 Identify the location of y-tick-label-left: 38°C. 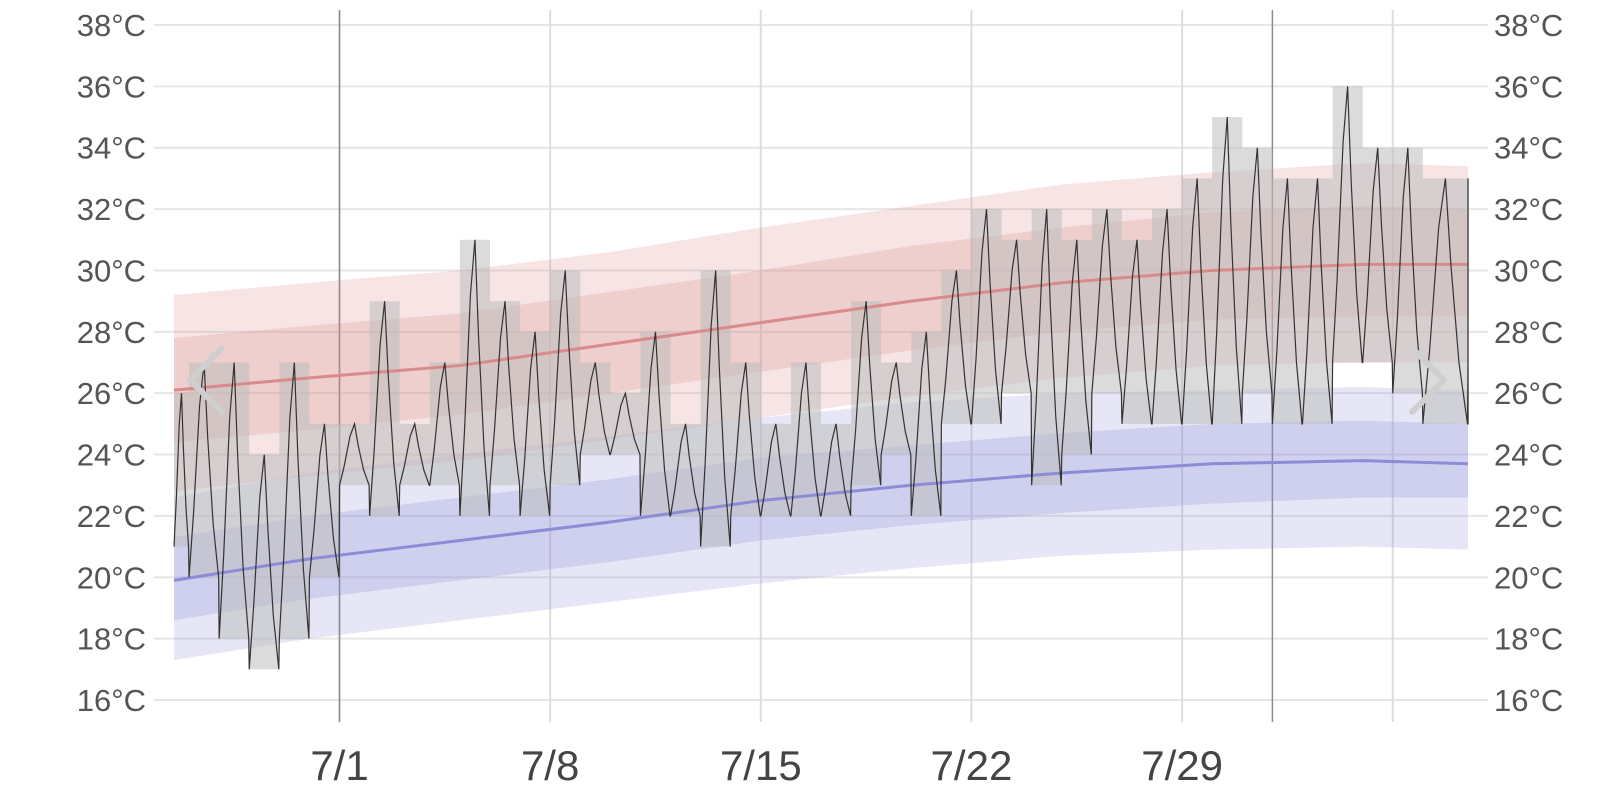
(111, 25).